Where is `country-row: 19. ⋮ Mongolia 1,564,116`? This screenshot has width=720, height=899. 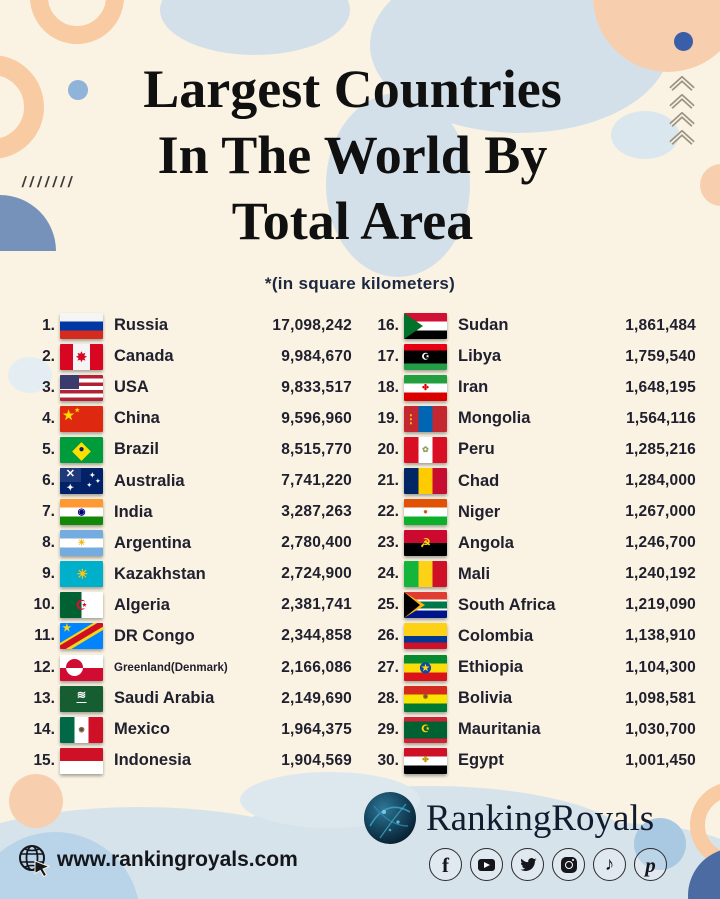 country-row: 19. ⋮ Mongolia 1,564,116 is located at coordinates (534, 418).